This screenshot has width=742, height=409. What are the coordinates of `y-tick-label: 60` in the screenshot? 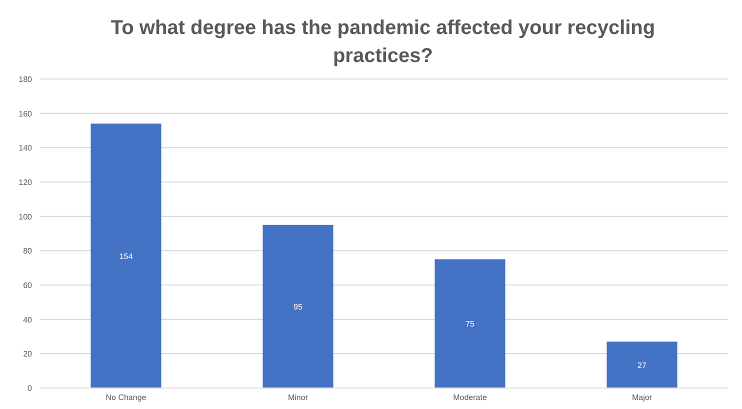 It's located at (28, 285).